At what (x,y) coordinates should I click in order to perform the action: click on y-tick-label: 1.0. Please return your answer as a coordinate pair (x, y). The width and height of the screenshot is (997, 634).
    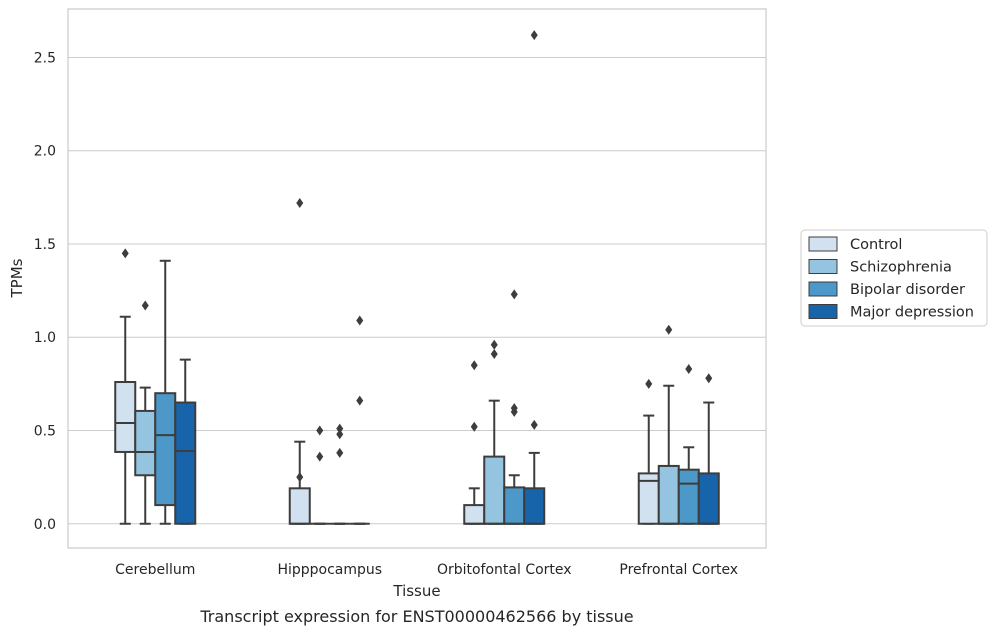
    Looking at the image, I should click on (45, 338).